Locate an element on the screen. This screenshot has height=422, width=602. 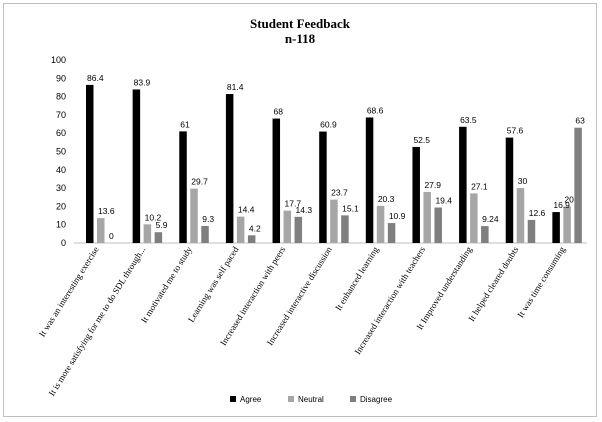
data-label-disagree: 63 is located at coordinates (580, 121).